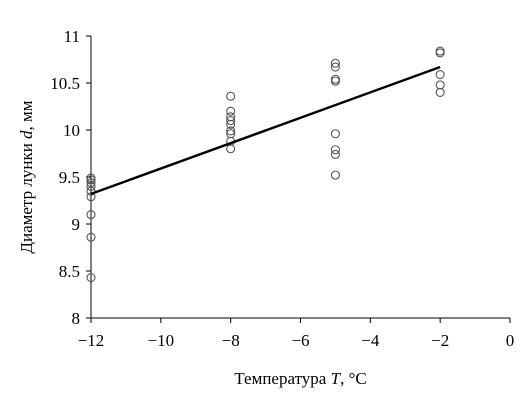  Describe the element at coordinates (440, 340) in the screenshot. I see `x-tick-label: −2` at that location.